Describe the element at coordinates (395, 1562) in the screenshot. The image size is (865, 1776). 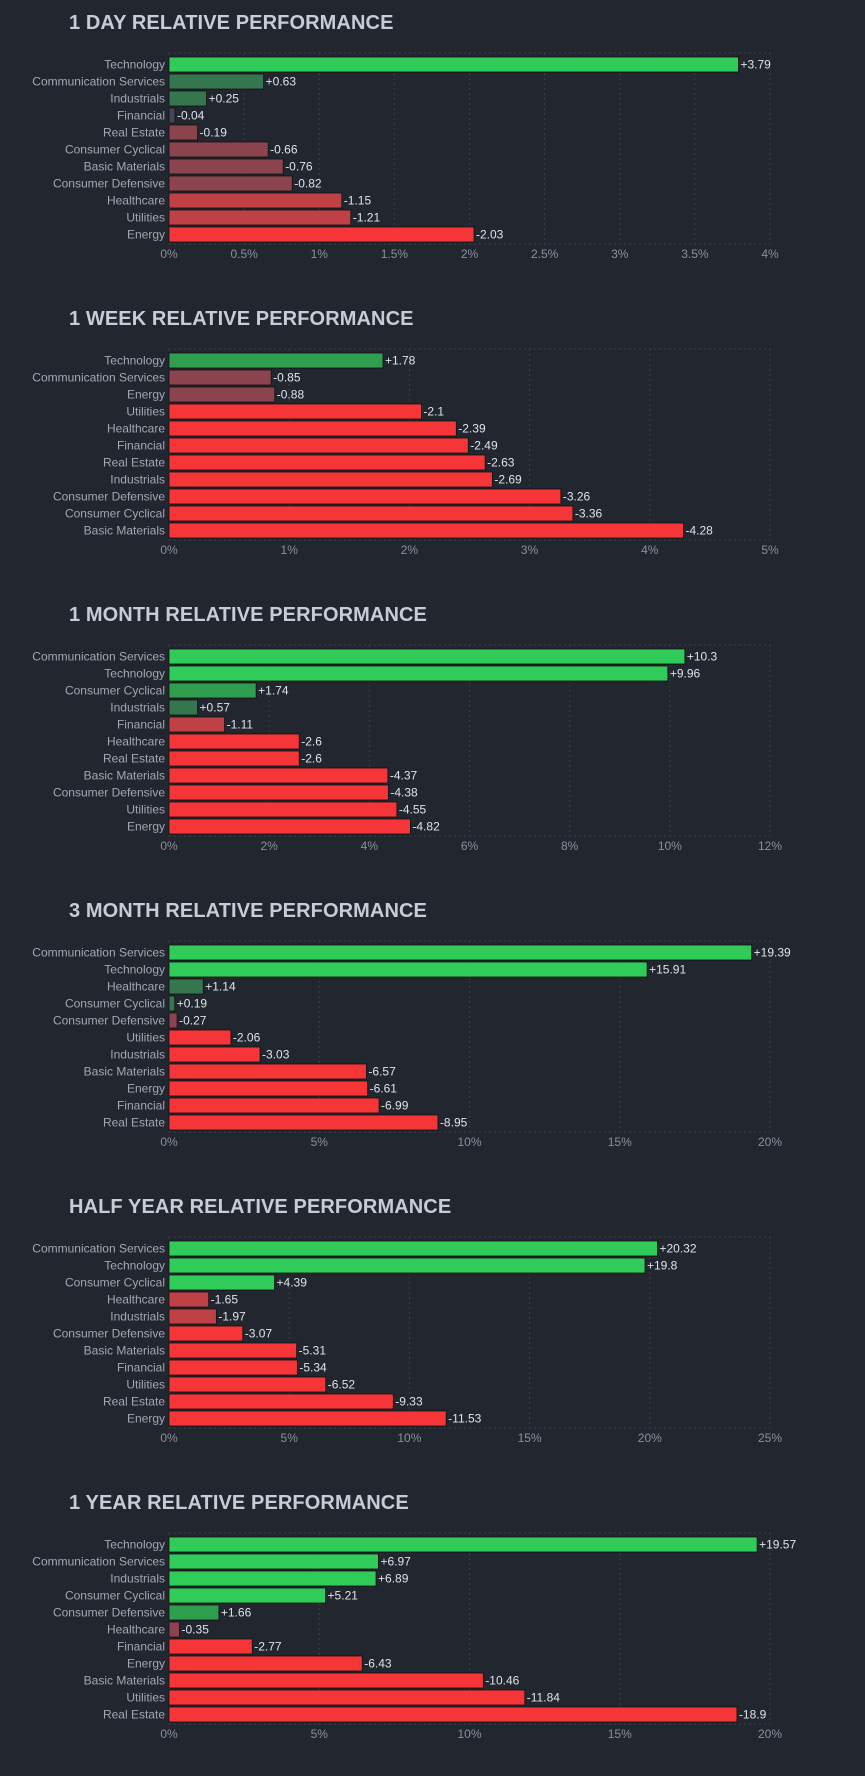
I see `value-label: +6.97` at that location.